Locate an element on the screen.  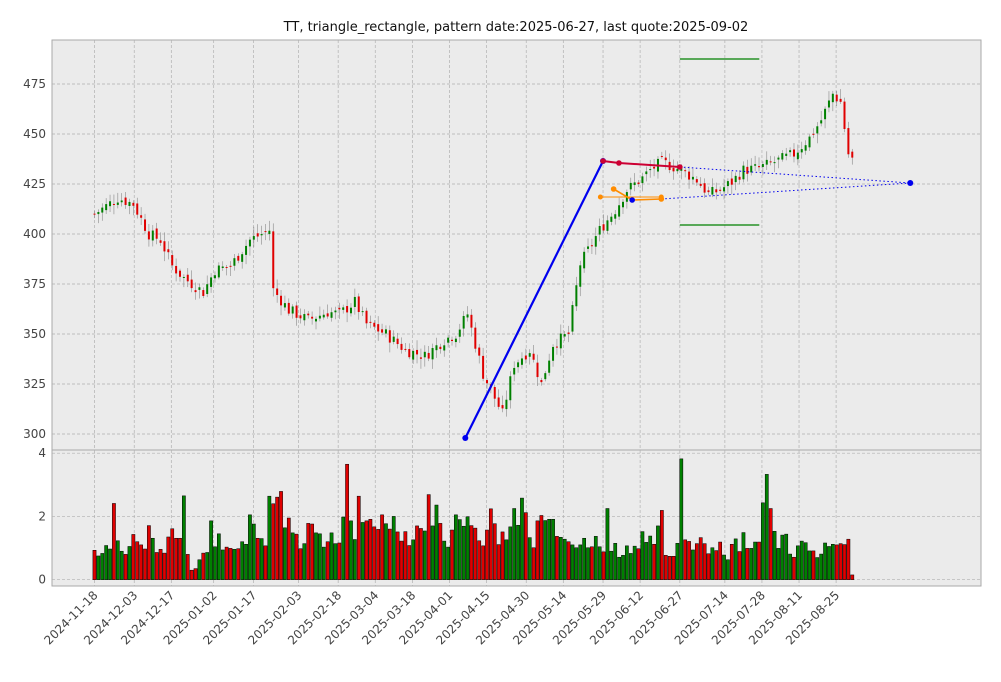
pattern-marker is located at coordinates (465, 438).